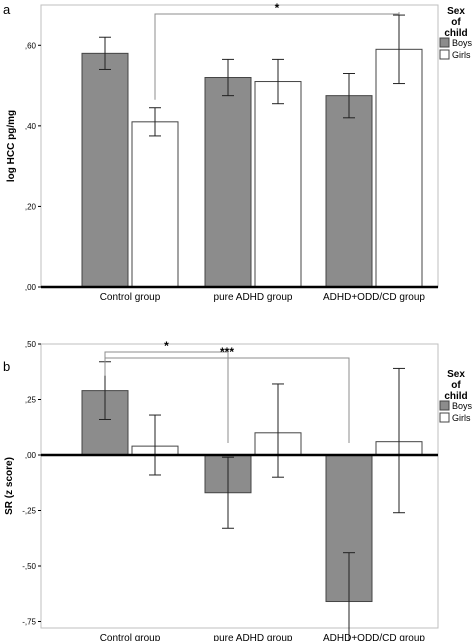  I want to click on y-axis-label: SR (z score), so click(9, 486).